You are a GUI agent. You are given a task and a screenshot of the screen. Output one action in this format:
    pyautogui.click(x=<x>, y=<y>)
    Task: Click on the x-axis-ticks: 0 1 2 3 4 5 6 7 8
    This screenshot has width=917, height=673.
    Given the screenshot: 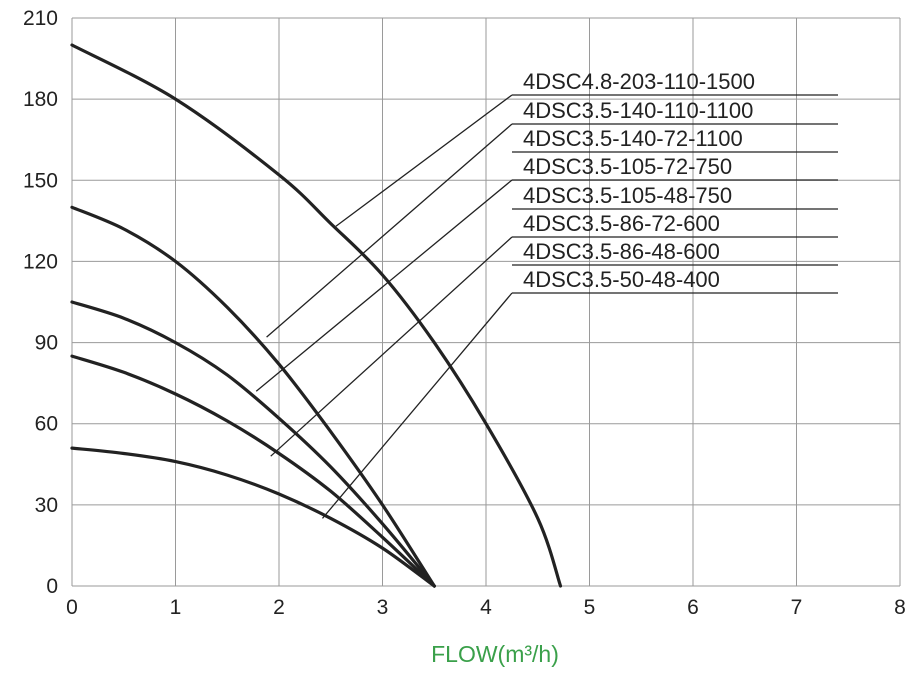 What is the action you would take?
    pyautogui.click(x=486, y=607)
    